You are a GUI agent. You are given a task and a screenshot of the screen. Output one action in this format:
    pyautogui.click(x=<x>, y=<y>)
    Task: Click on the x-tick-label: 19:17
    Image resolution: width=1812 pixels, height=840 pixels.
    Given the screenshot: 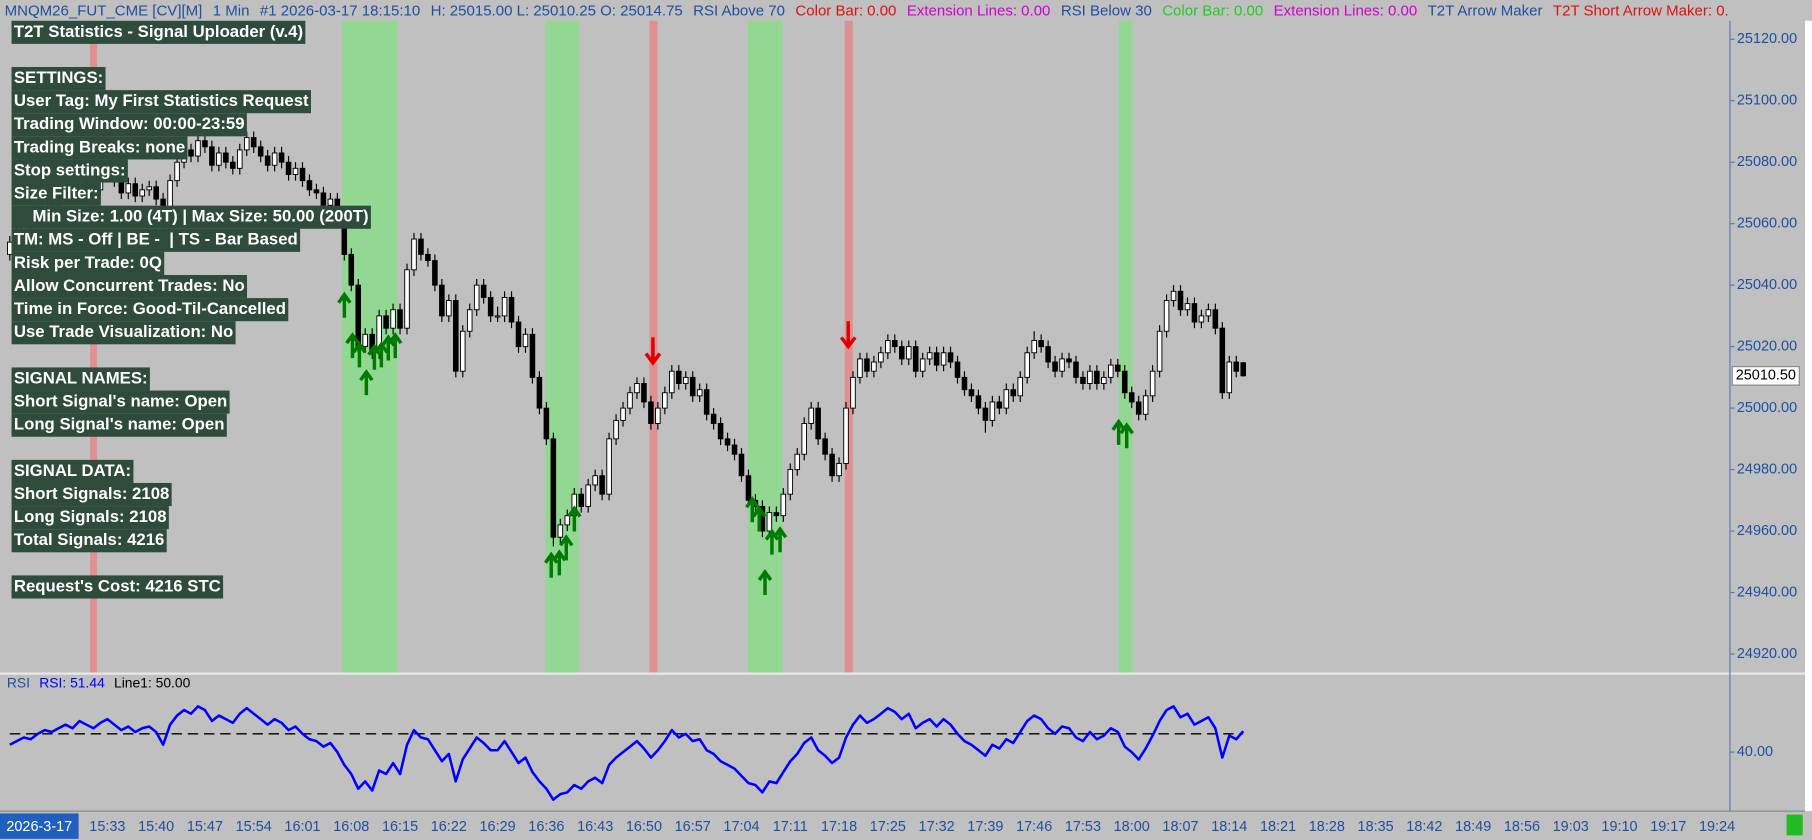 What is the action you would take?
    pyautogui.click(x=1668, y=827)
    